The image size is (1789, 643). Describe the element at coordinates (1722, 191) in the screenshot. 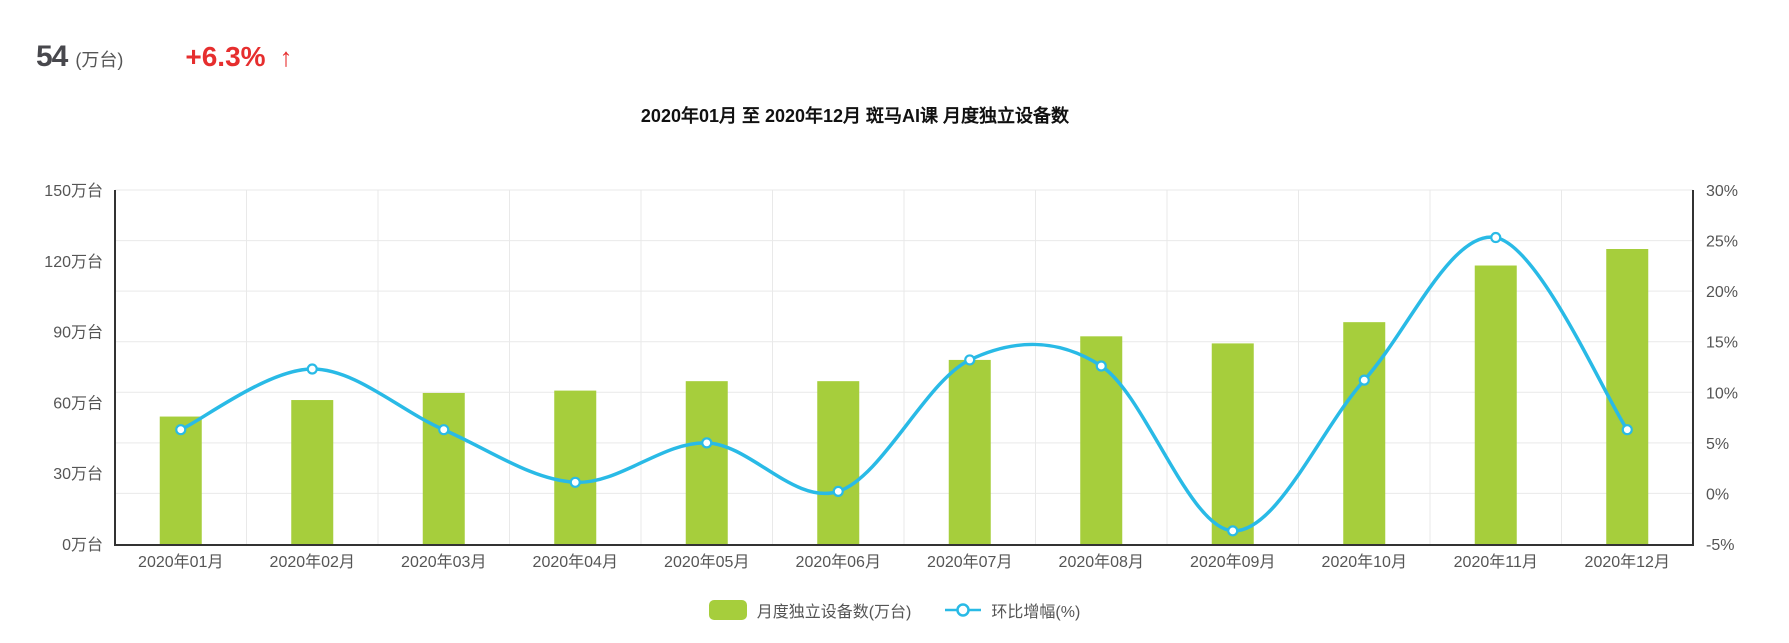

I see `y-axis-right-tick-label: 30%` at that location.